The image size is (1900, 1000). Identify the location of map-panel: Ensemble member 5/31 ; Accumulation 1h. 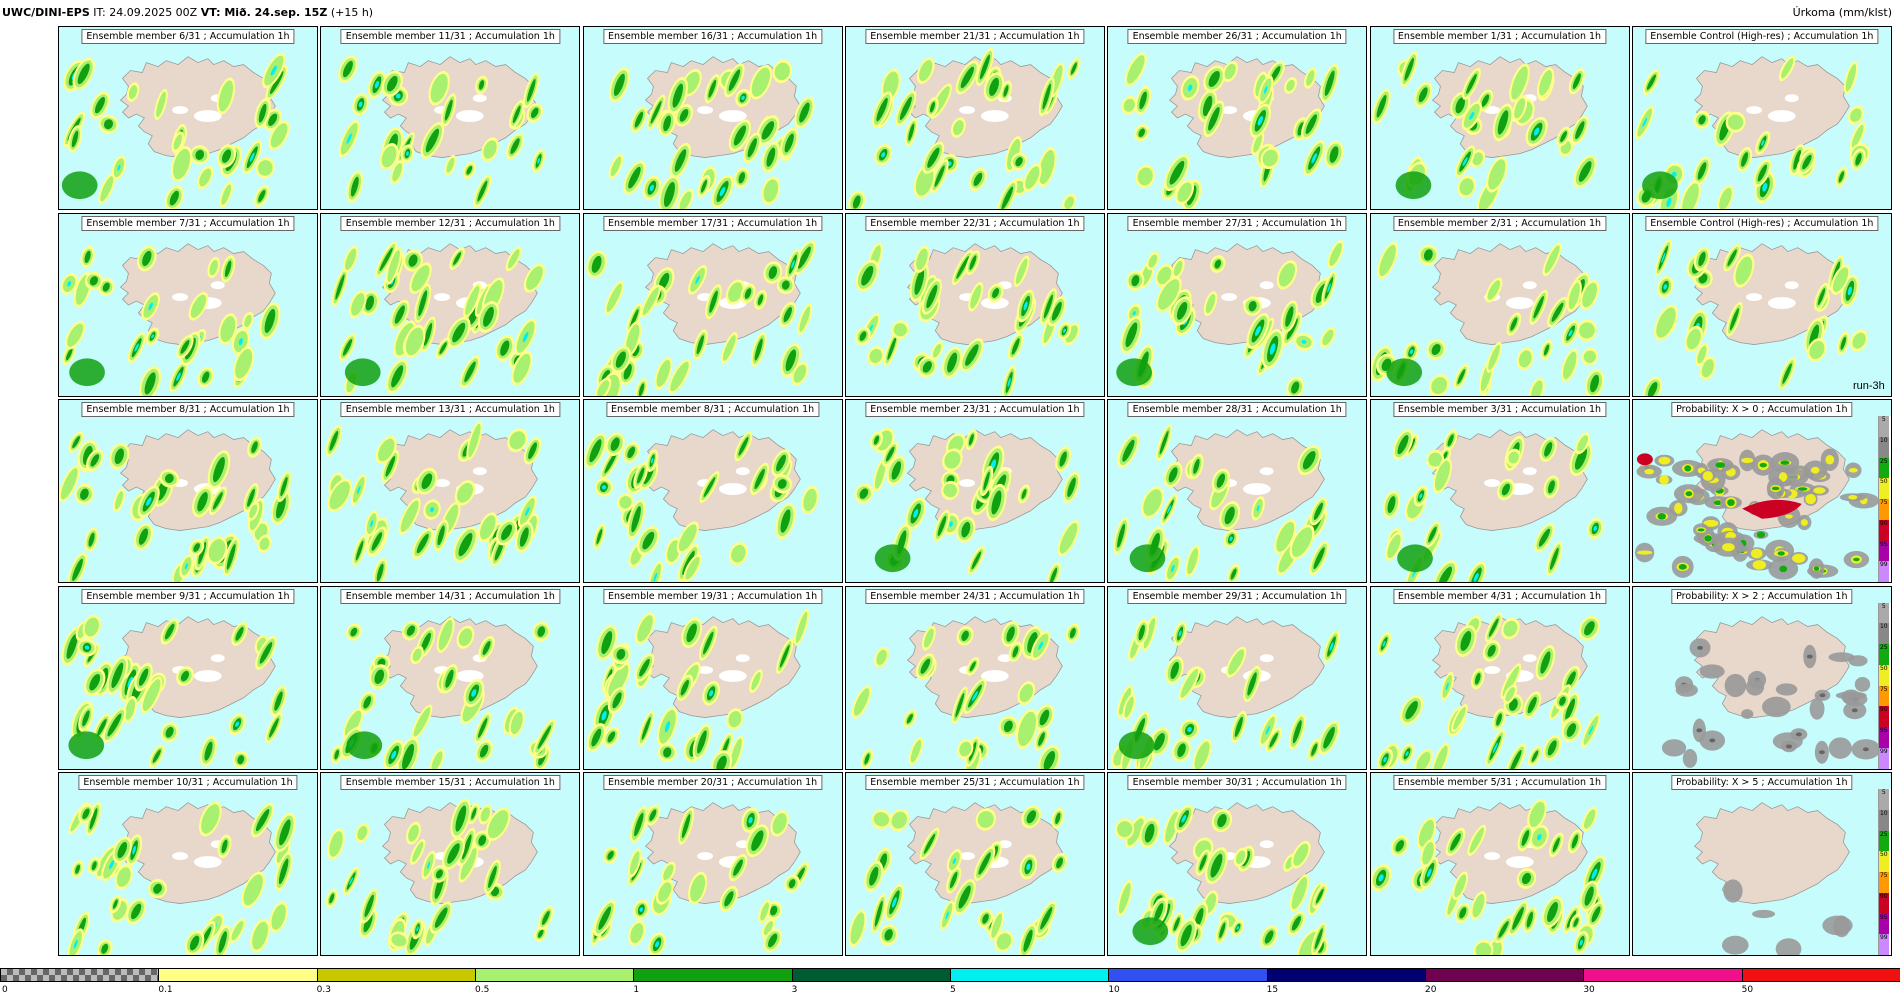
(1499, 864).